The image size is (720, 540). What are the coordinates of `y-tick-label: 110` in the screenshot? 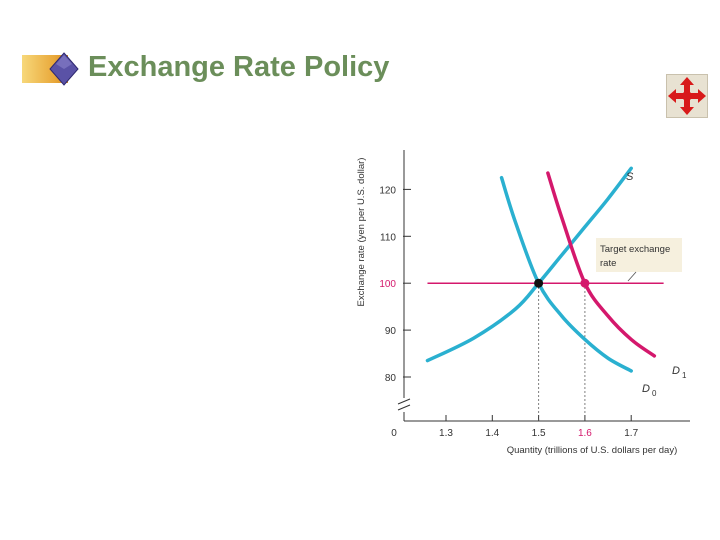 It's located at (388, 237).